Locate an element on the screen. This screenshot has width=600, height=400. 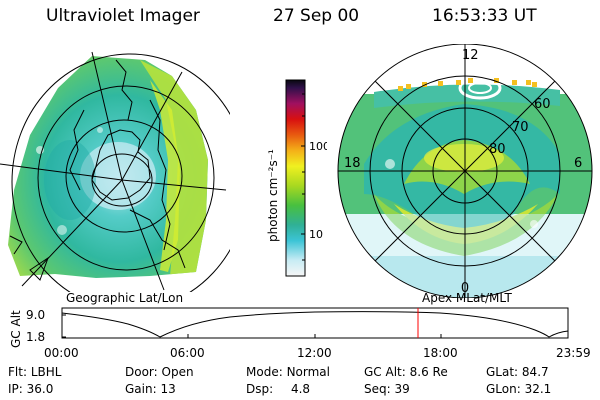
colorbar-gradient is located at coordinates (295, 178).